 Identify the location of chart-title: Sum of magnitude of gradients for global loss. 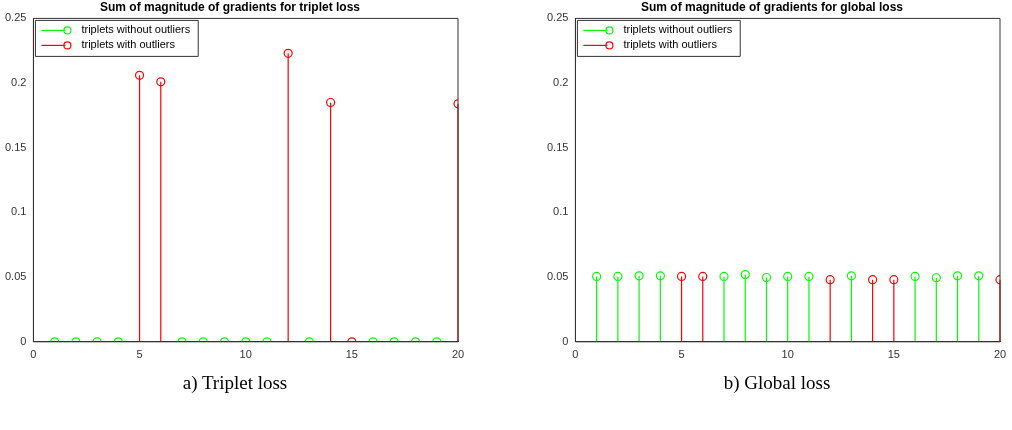
(772, 7).